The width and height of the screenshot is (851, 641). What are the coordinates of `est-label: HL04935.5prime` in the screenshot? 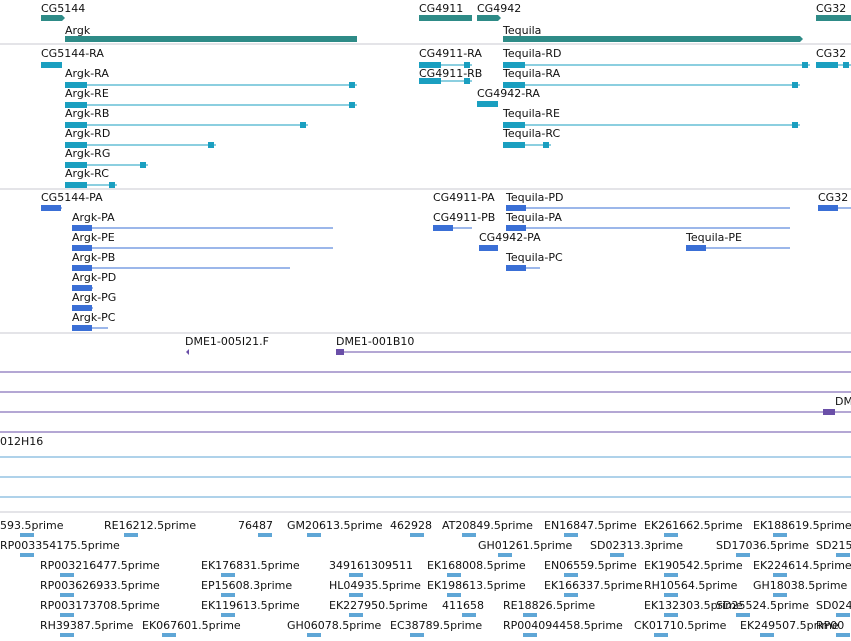 It's located at (375, 585).